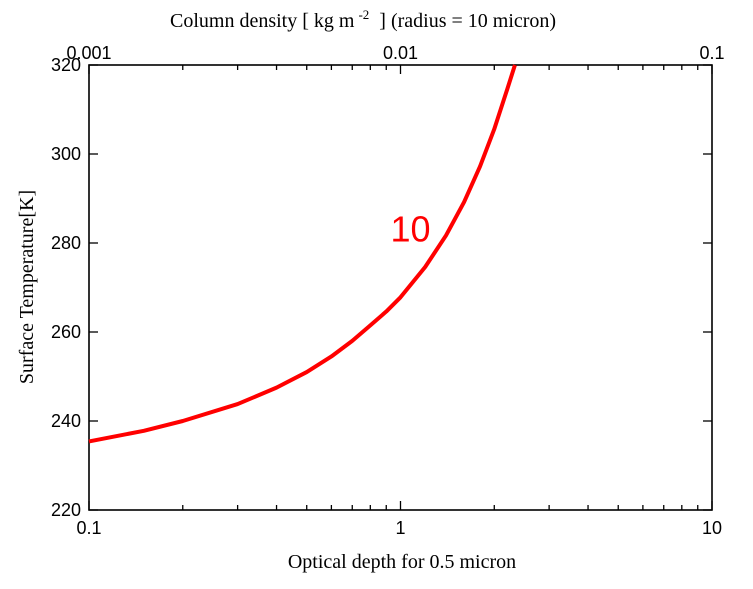 This screenshot has width=753, height=589. What do you see at coordinates (467, 21) in the screenshot?
I see `top-axis-title-tail: ] (radius = 10 micron)` at bounding box center [467, 21].